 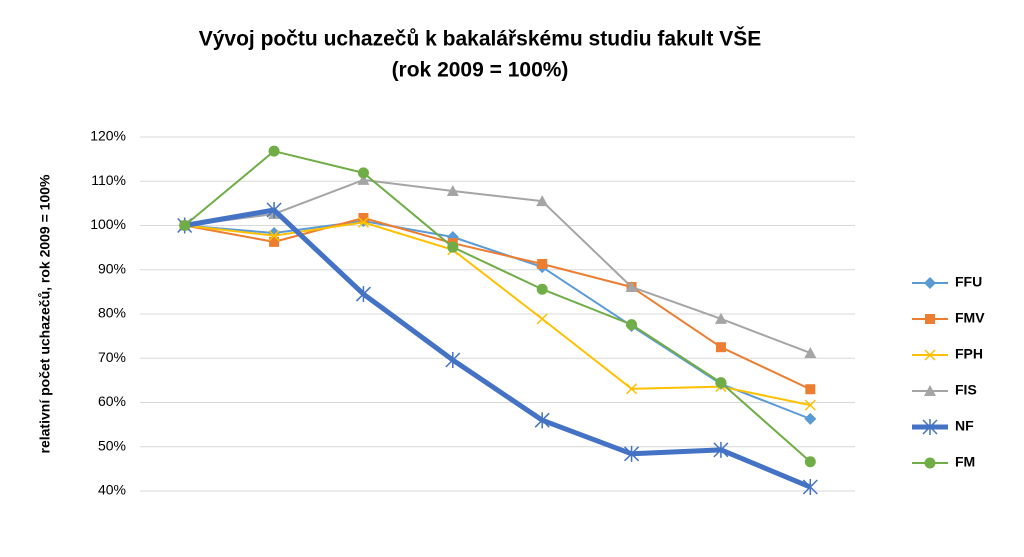 What do you see at coordinates (112, 490) in the screenshot?
I see `y-tick-label: 40%` at bounding box center [112, 490].